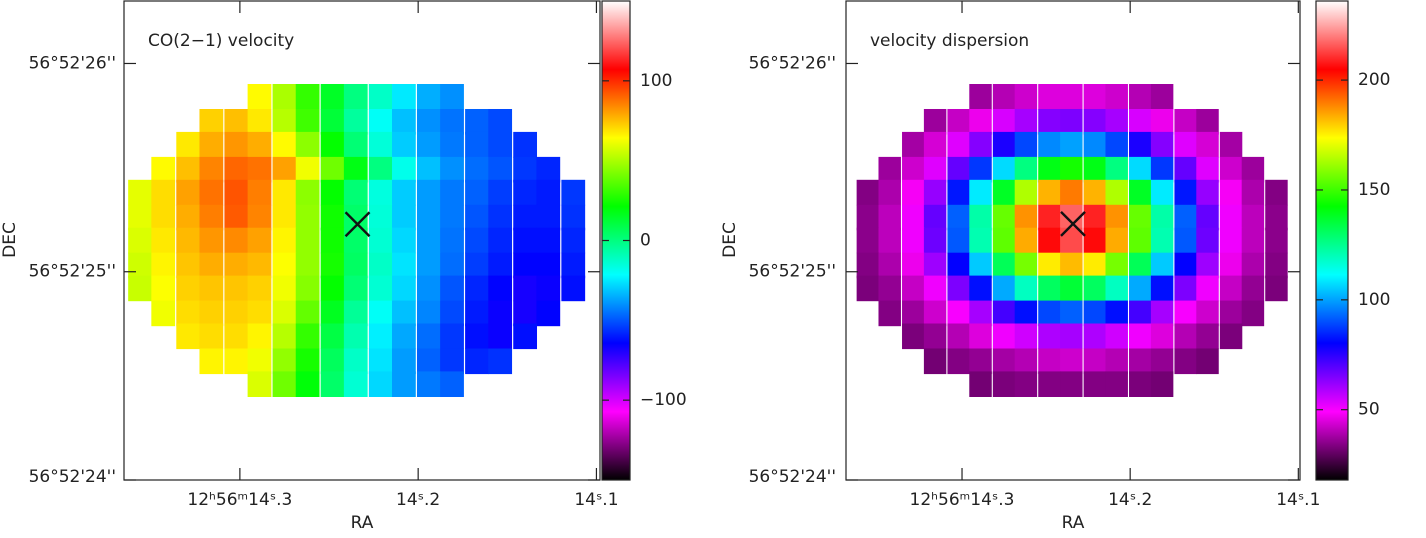 This screenshot has width=1426, height=538. I want to click on colorbar-tick-label: 50, so click(1369, 410).